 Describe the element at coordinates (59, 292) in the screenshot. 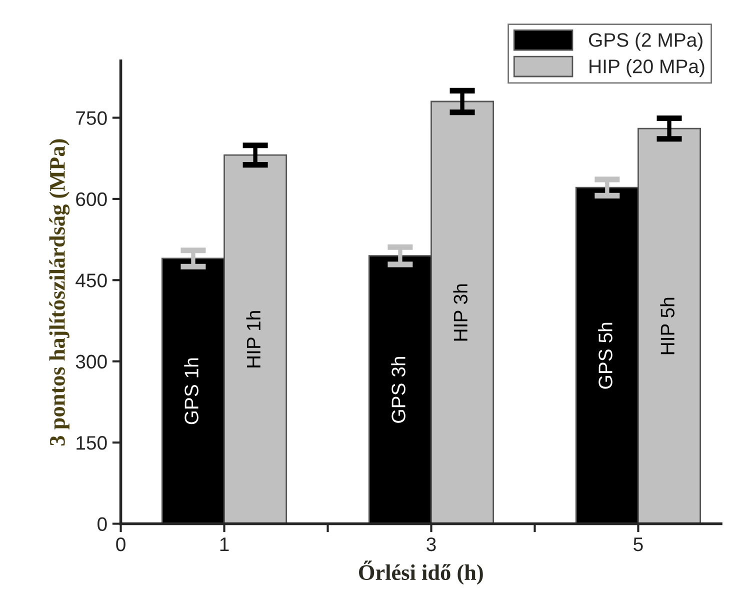

I see `y-axis-title: 3 pontos hajlítószilárdság (MPa)` at that location.